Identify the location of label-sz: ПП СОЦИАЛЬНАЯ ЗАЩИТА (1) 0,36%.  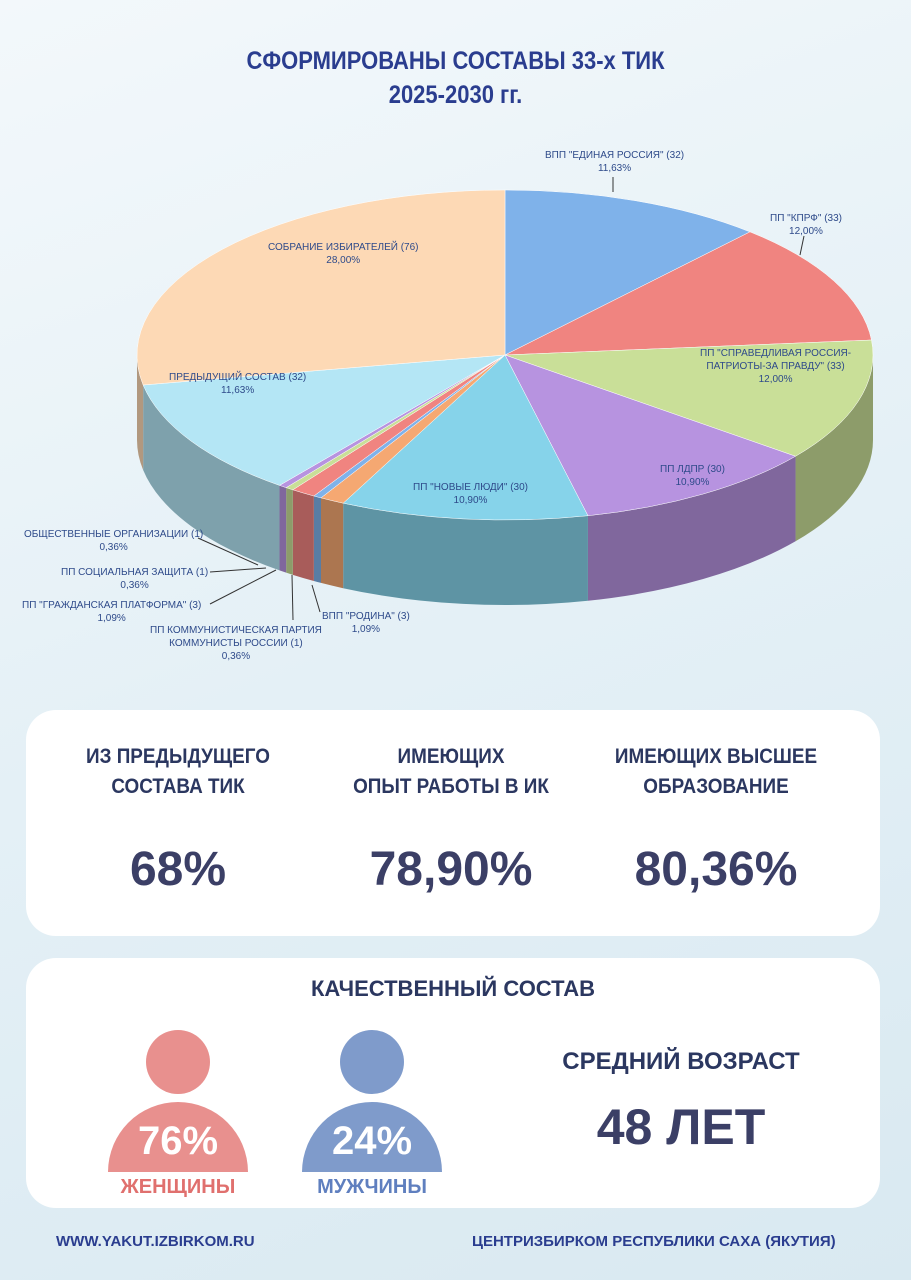
(135, 579).